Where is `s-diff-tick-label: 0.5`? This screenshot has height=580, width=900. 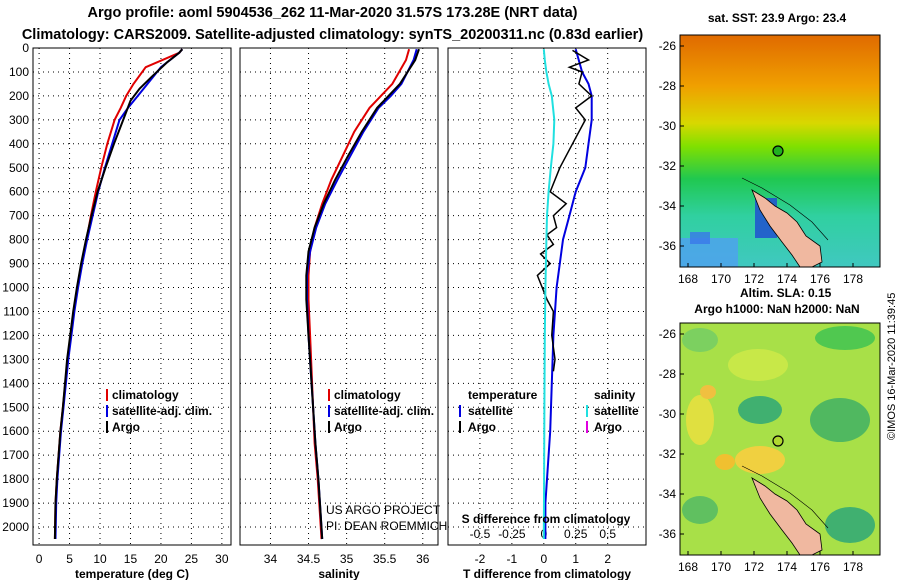
s-diff-tick-label: 0.5 is located at coordinates (607, 534).